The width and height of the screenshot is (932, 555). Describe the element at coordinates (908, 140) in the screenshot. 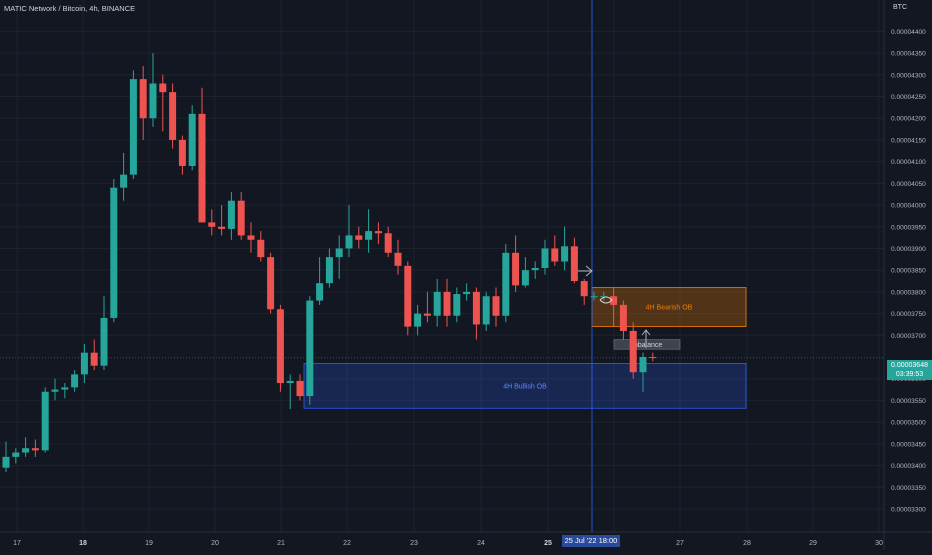

I see `price-tick-label: 0.00004150` at that location.